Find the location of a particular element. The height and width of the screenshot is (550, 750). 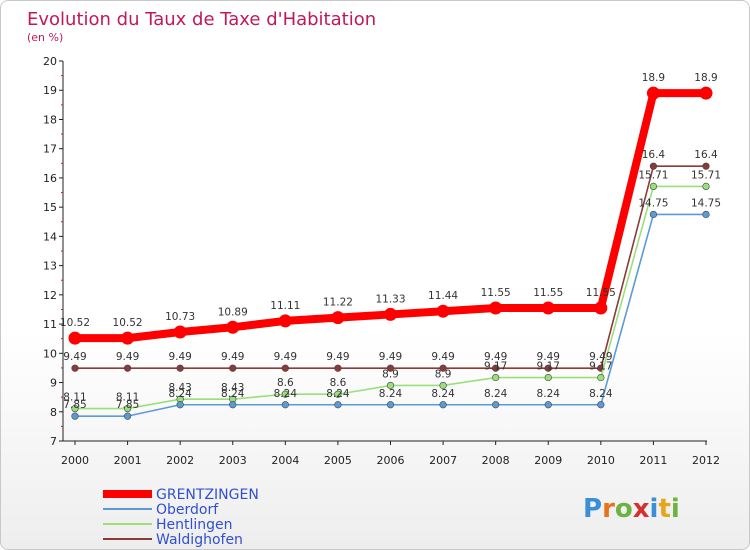

data-label: 11.44 is located at coordinates (443, 296).